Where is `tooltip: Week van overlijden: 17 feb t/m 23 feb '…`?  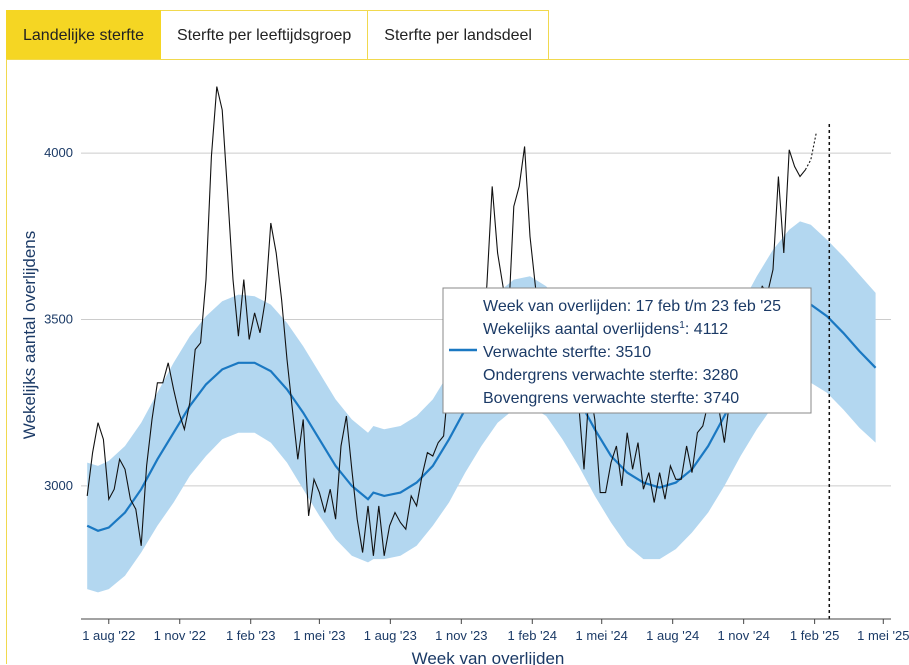
tooltip: Week van overlijden: 17 feb t/m 23 feb '… is located at coordinates (627, 350).